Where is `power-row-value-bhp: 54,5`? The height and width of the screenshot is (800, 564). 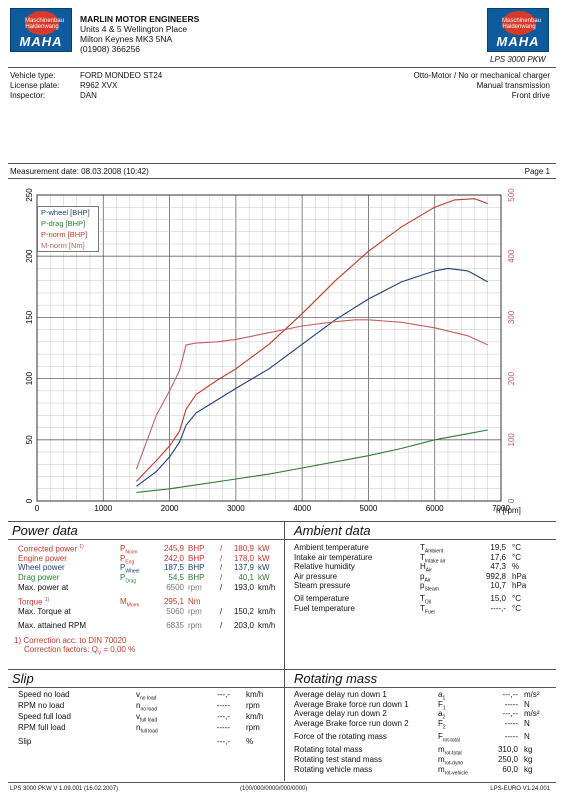 power-row-value-bhp: 54,5 is located at coordinates (176, 577).